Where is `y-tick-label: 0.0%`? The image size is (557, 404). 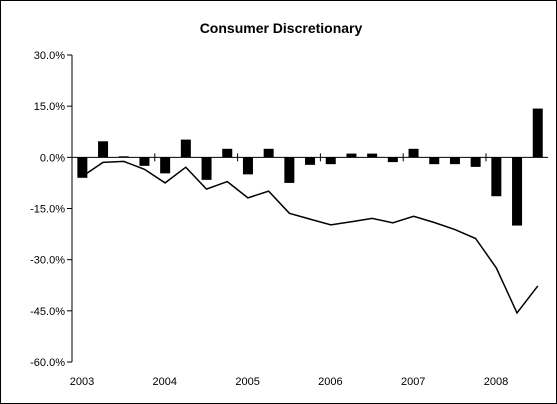
y-tick-label: 0.0% is located at coordinates (52, 158).